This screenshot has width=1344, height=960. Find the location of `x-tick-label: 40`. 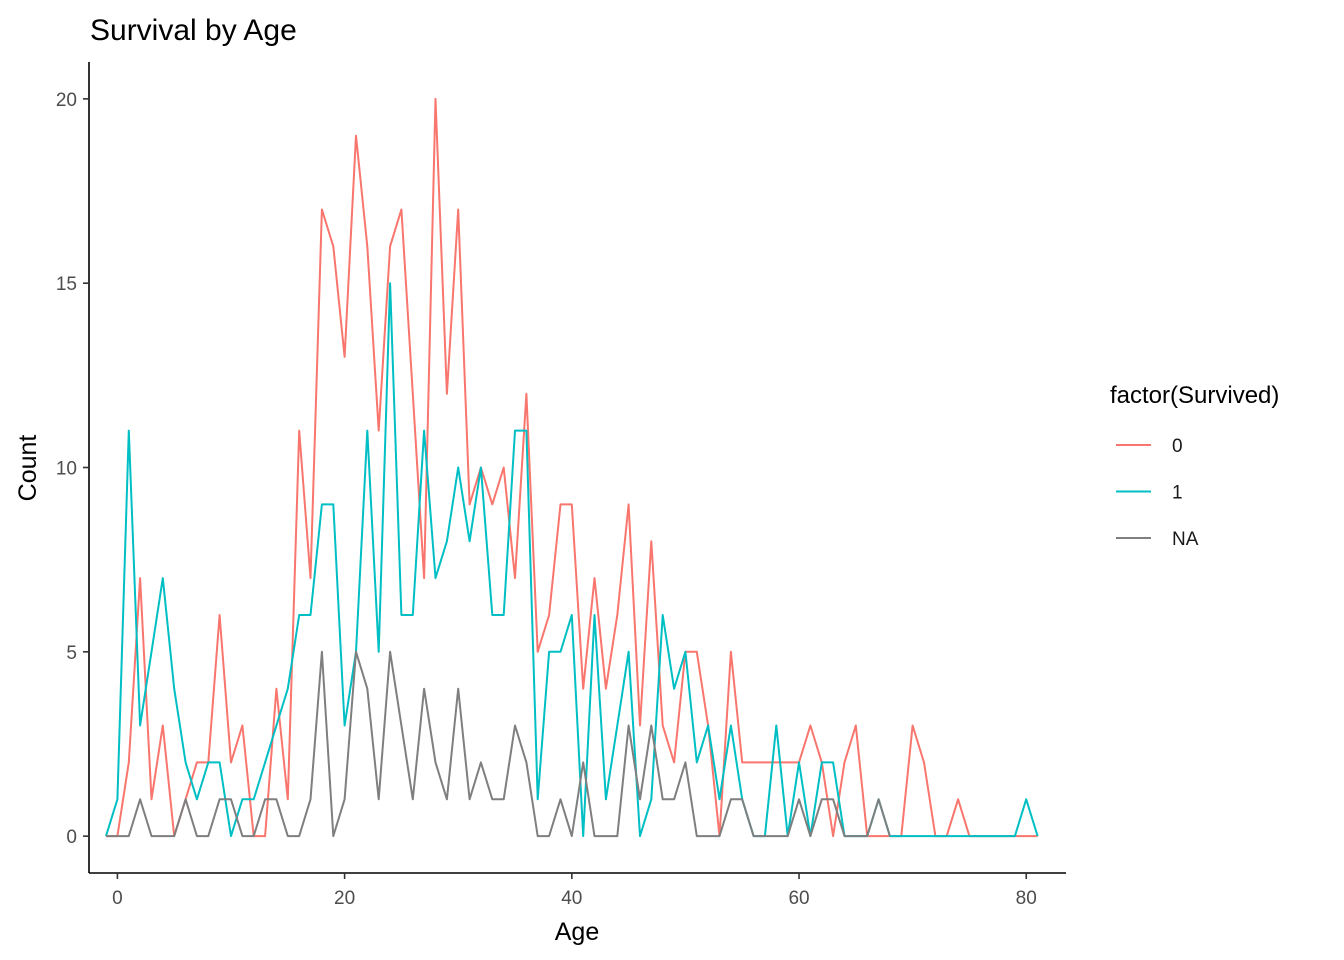

x-tick-label: 40 is located at coordinates (571, 898).